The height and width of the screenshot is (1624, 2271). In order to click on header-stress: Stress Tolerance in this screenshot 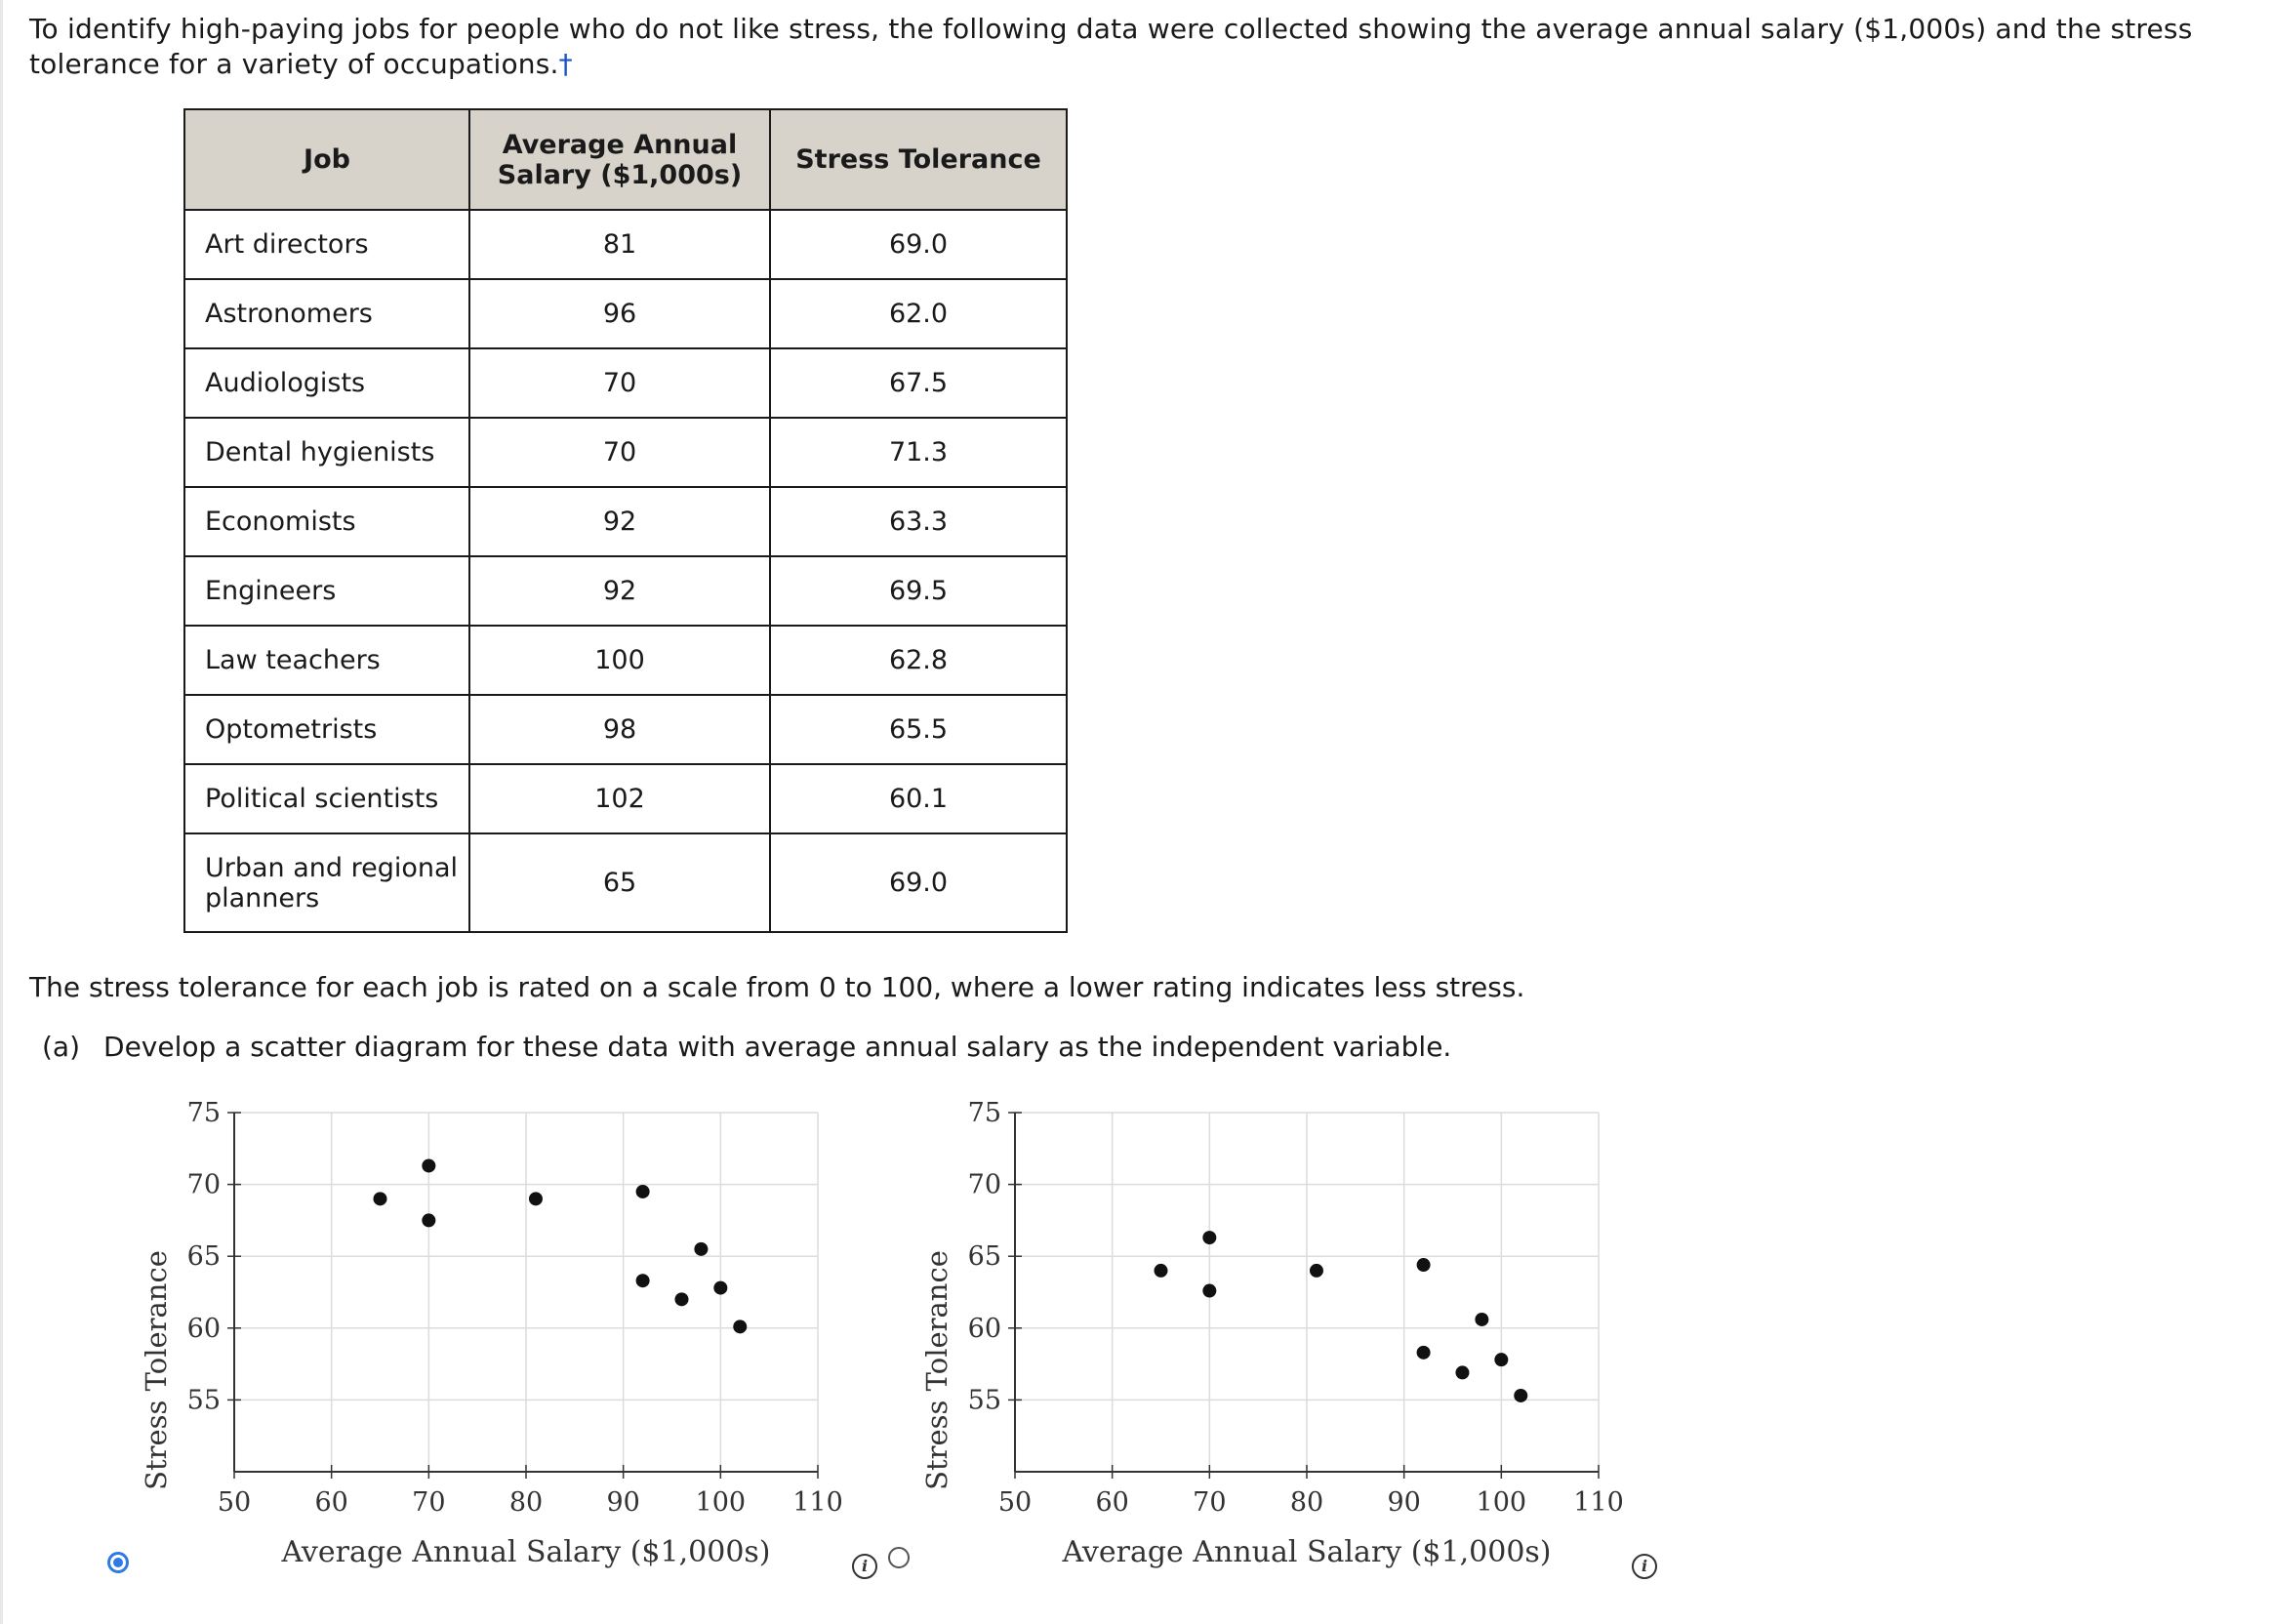, I will do `click(919, 159)`.